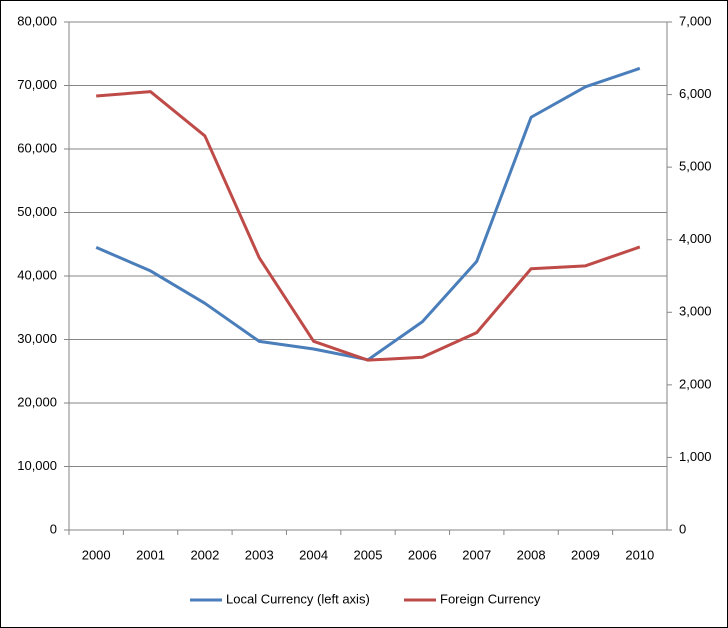 The width and height of the screenshot is (728, 628). I want to click on y-tick-label: 70,000, so click(37, 84).